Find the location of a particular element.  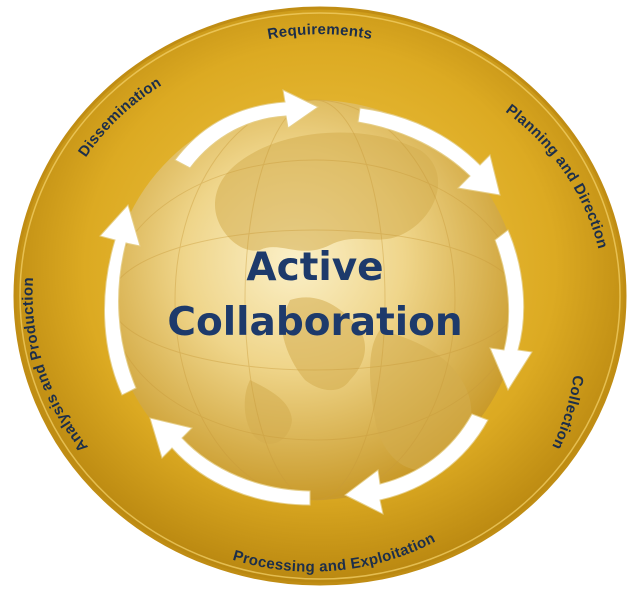

arrow-dissemination is located at coordinates (120, 300).